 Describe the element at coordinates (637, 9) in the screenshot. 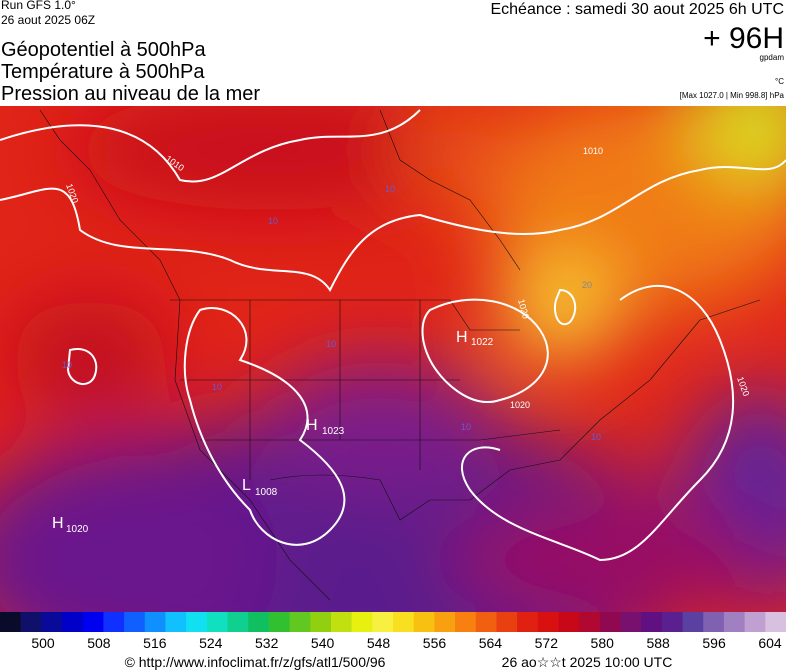

I see `forecast: Echéance : samedi 30 aout 2025 6h UTC` at that location.